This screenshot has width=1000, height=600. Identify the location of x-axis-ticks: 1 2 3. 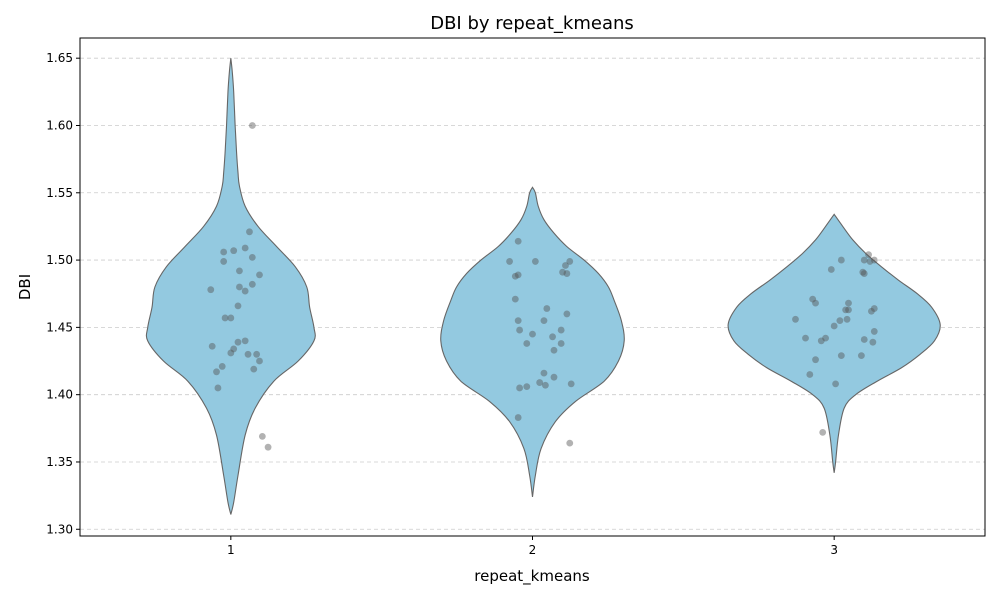
(532, 546).